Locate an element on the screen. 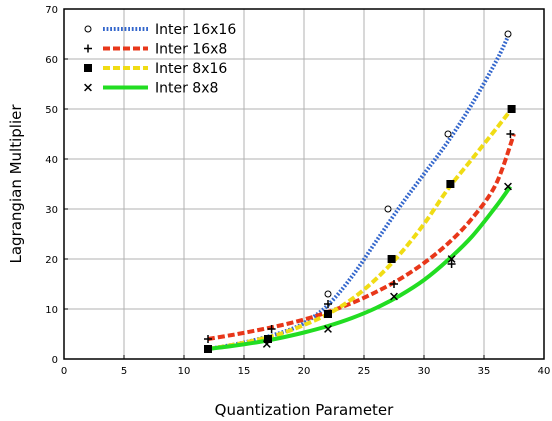 This screenshot has width=552, height=421. x-axis-title: Quantization Parameter is located at coordinates (305, 410).